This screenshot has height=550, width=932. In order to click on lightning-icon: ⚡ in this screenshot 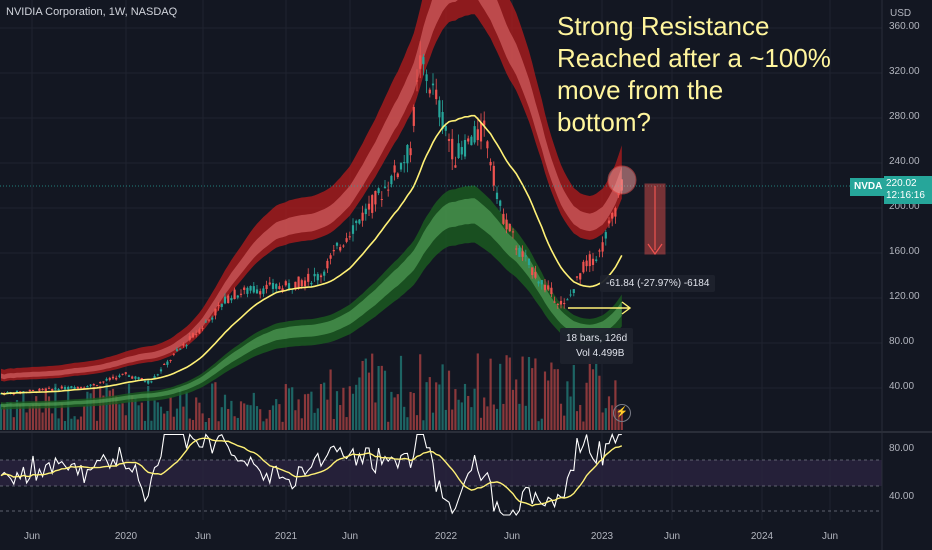, I will do `click(622, 413)`.